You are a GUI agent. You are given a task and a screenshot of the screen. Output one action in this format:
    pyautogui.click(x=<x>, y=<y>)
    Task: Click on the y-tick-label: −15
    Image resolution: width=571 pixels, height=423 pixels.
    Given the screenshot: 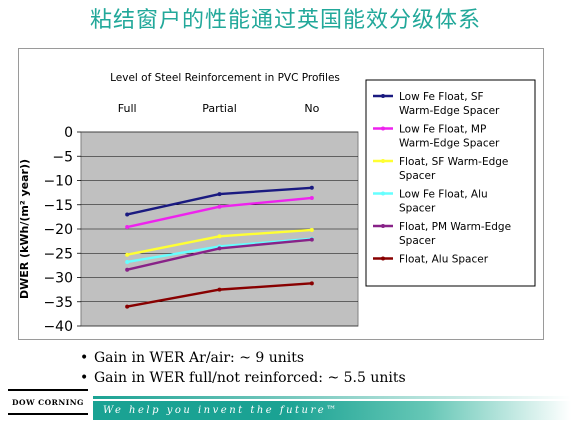 What is the action you would take?
    pyautogui.click(x=58, y=206)
    